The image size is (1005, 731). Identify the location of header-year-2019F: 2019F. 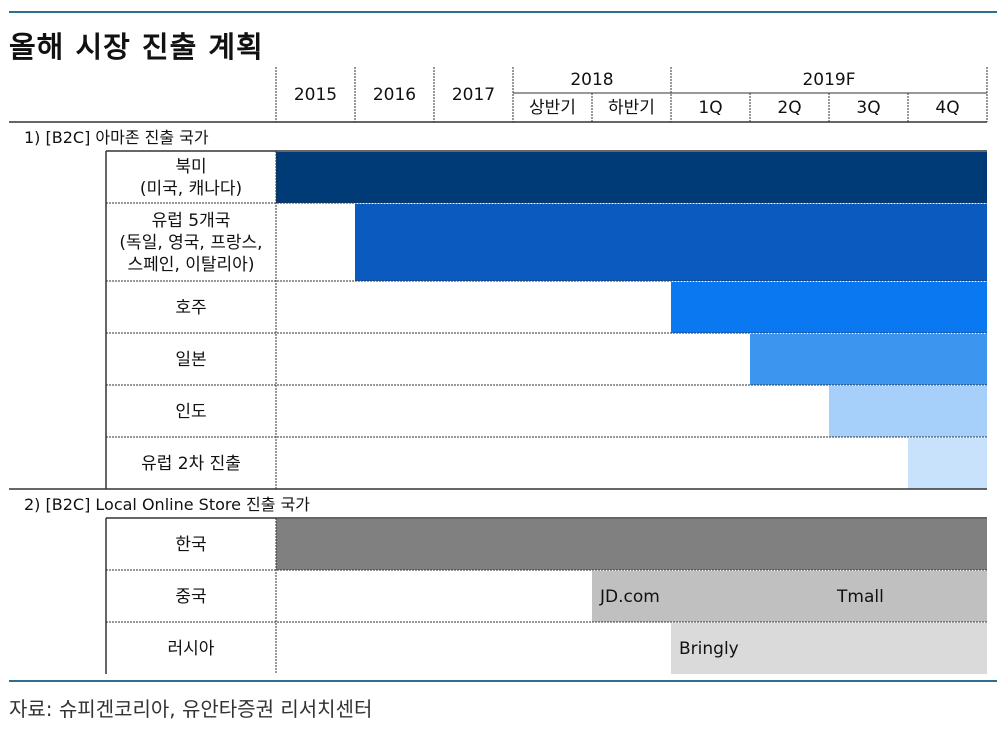
(828, 80).